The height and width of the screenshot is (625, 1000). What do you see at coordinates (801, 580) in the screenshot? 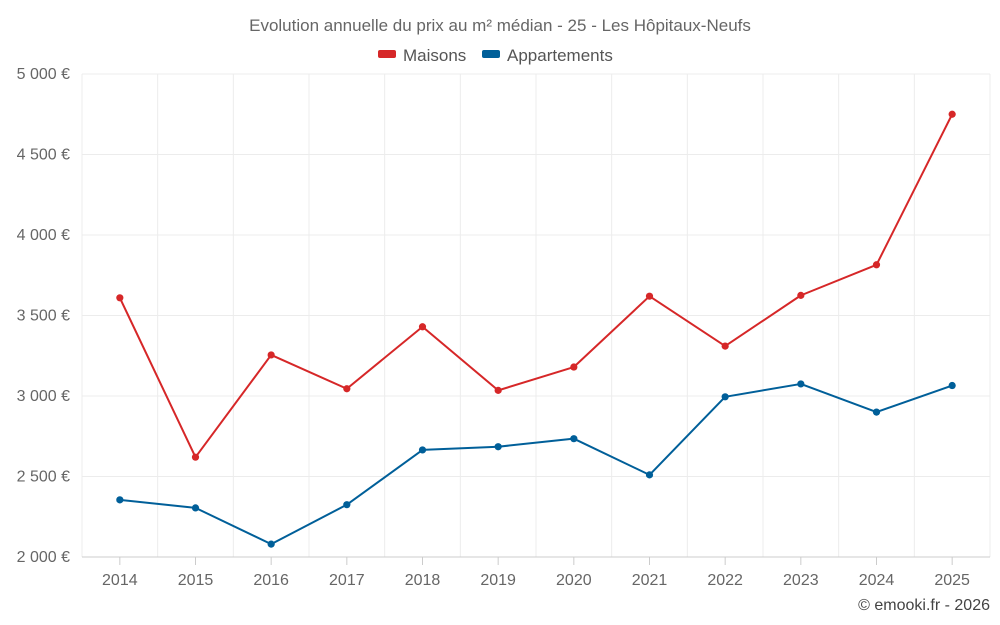
I see `x-tick-label: 2023` at bounding box center [801, 580].